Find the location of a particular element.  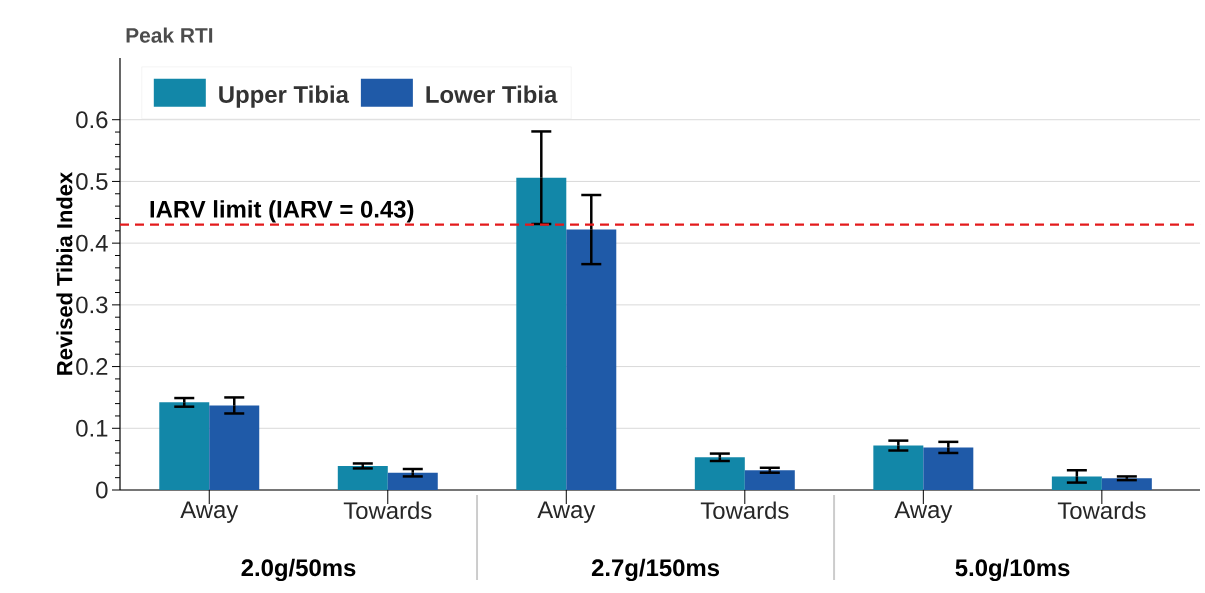

y-tick-label: 0.5 is located at coordinates (92, 181).